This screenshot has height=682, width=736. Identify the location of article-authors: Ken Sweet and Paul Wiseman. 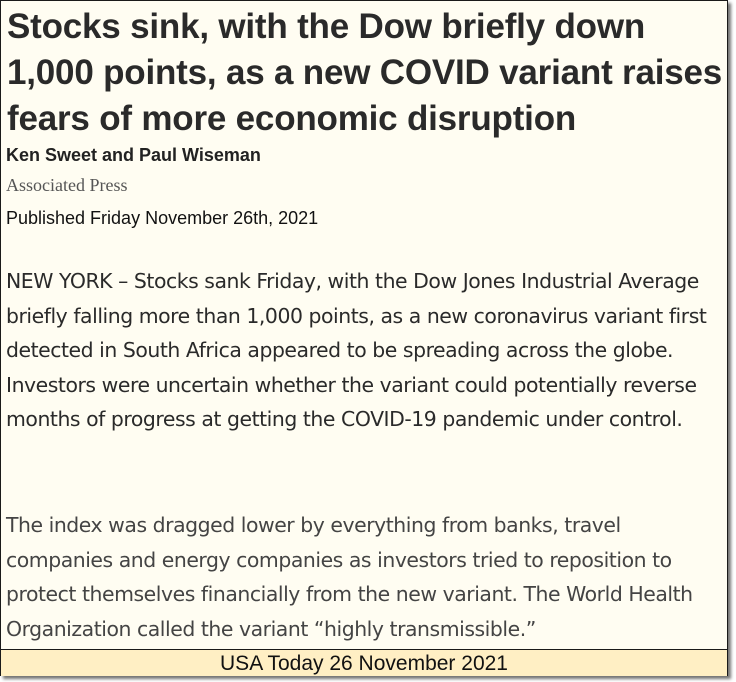
(133, 155).